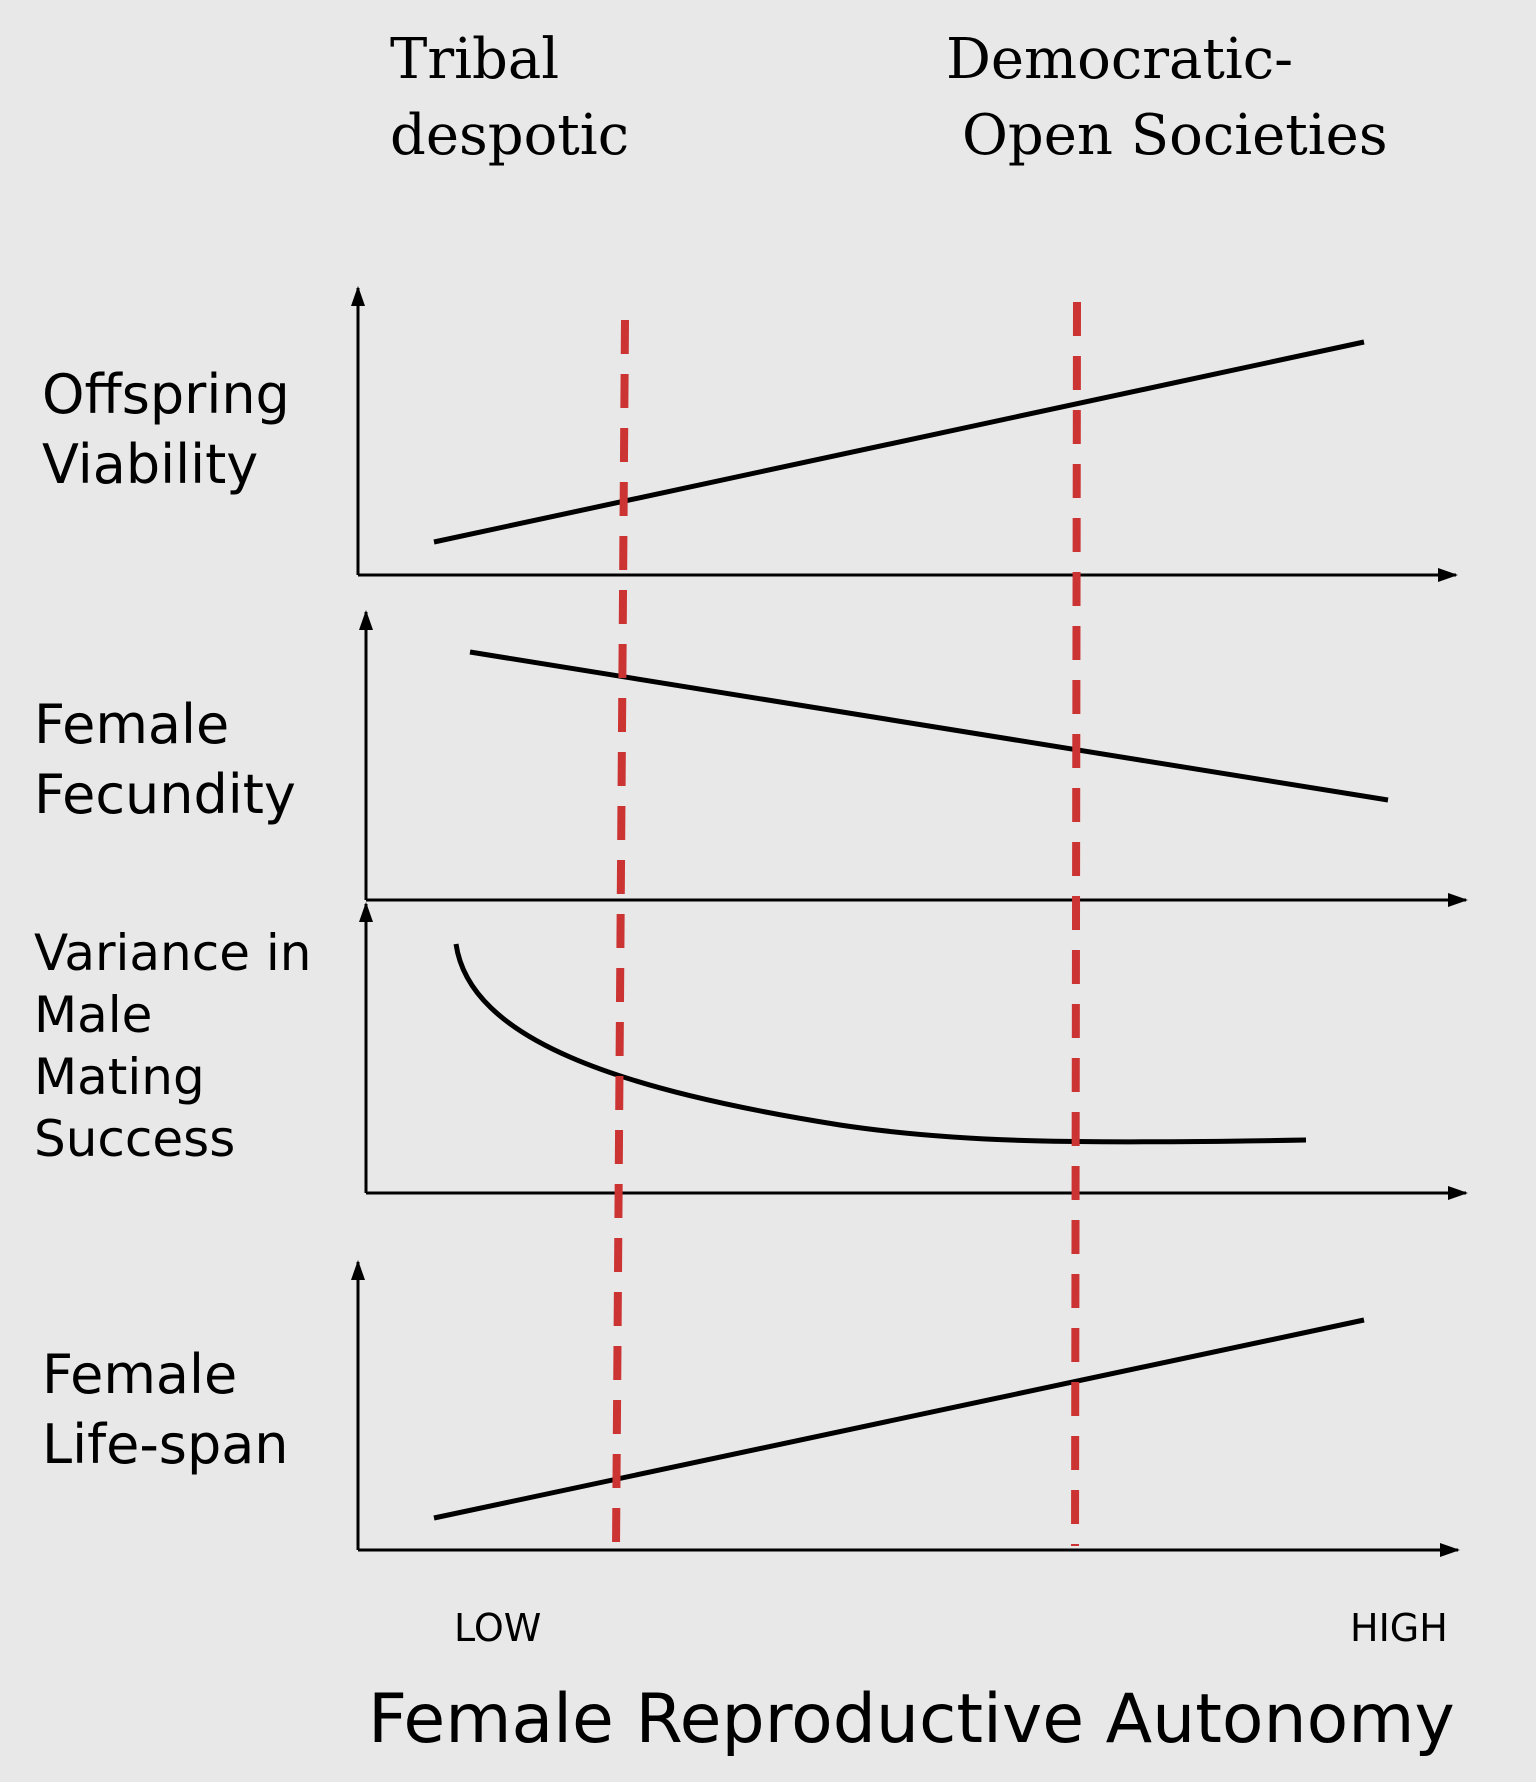  I want to click on x-axis-high-label: HIGH, so click(1399, 1628).